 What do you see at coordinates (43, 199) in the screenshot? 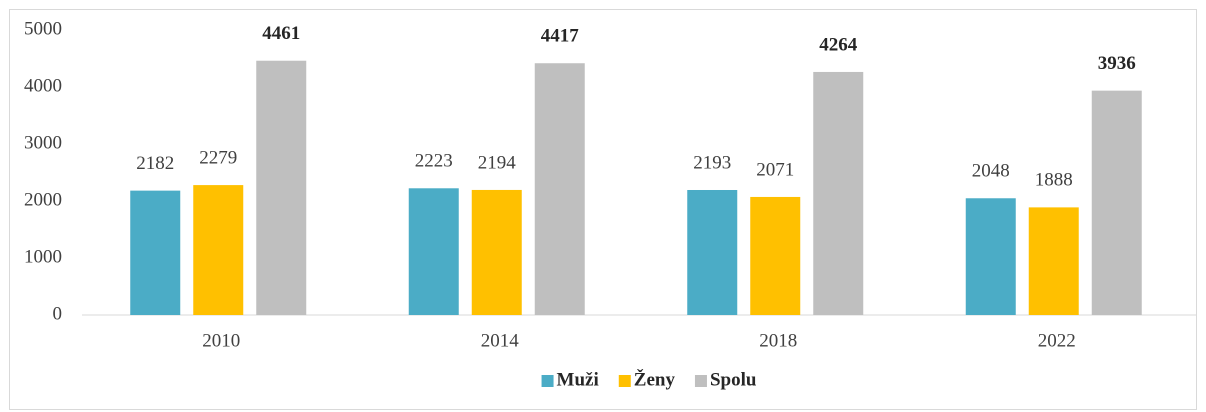
I see `y-tick-label: 2000` at bounding box center [43, 199].